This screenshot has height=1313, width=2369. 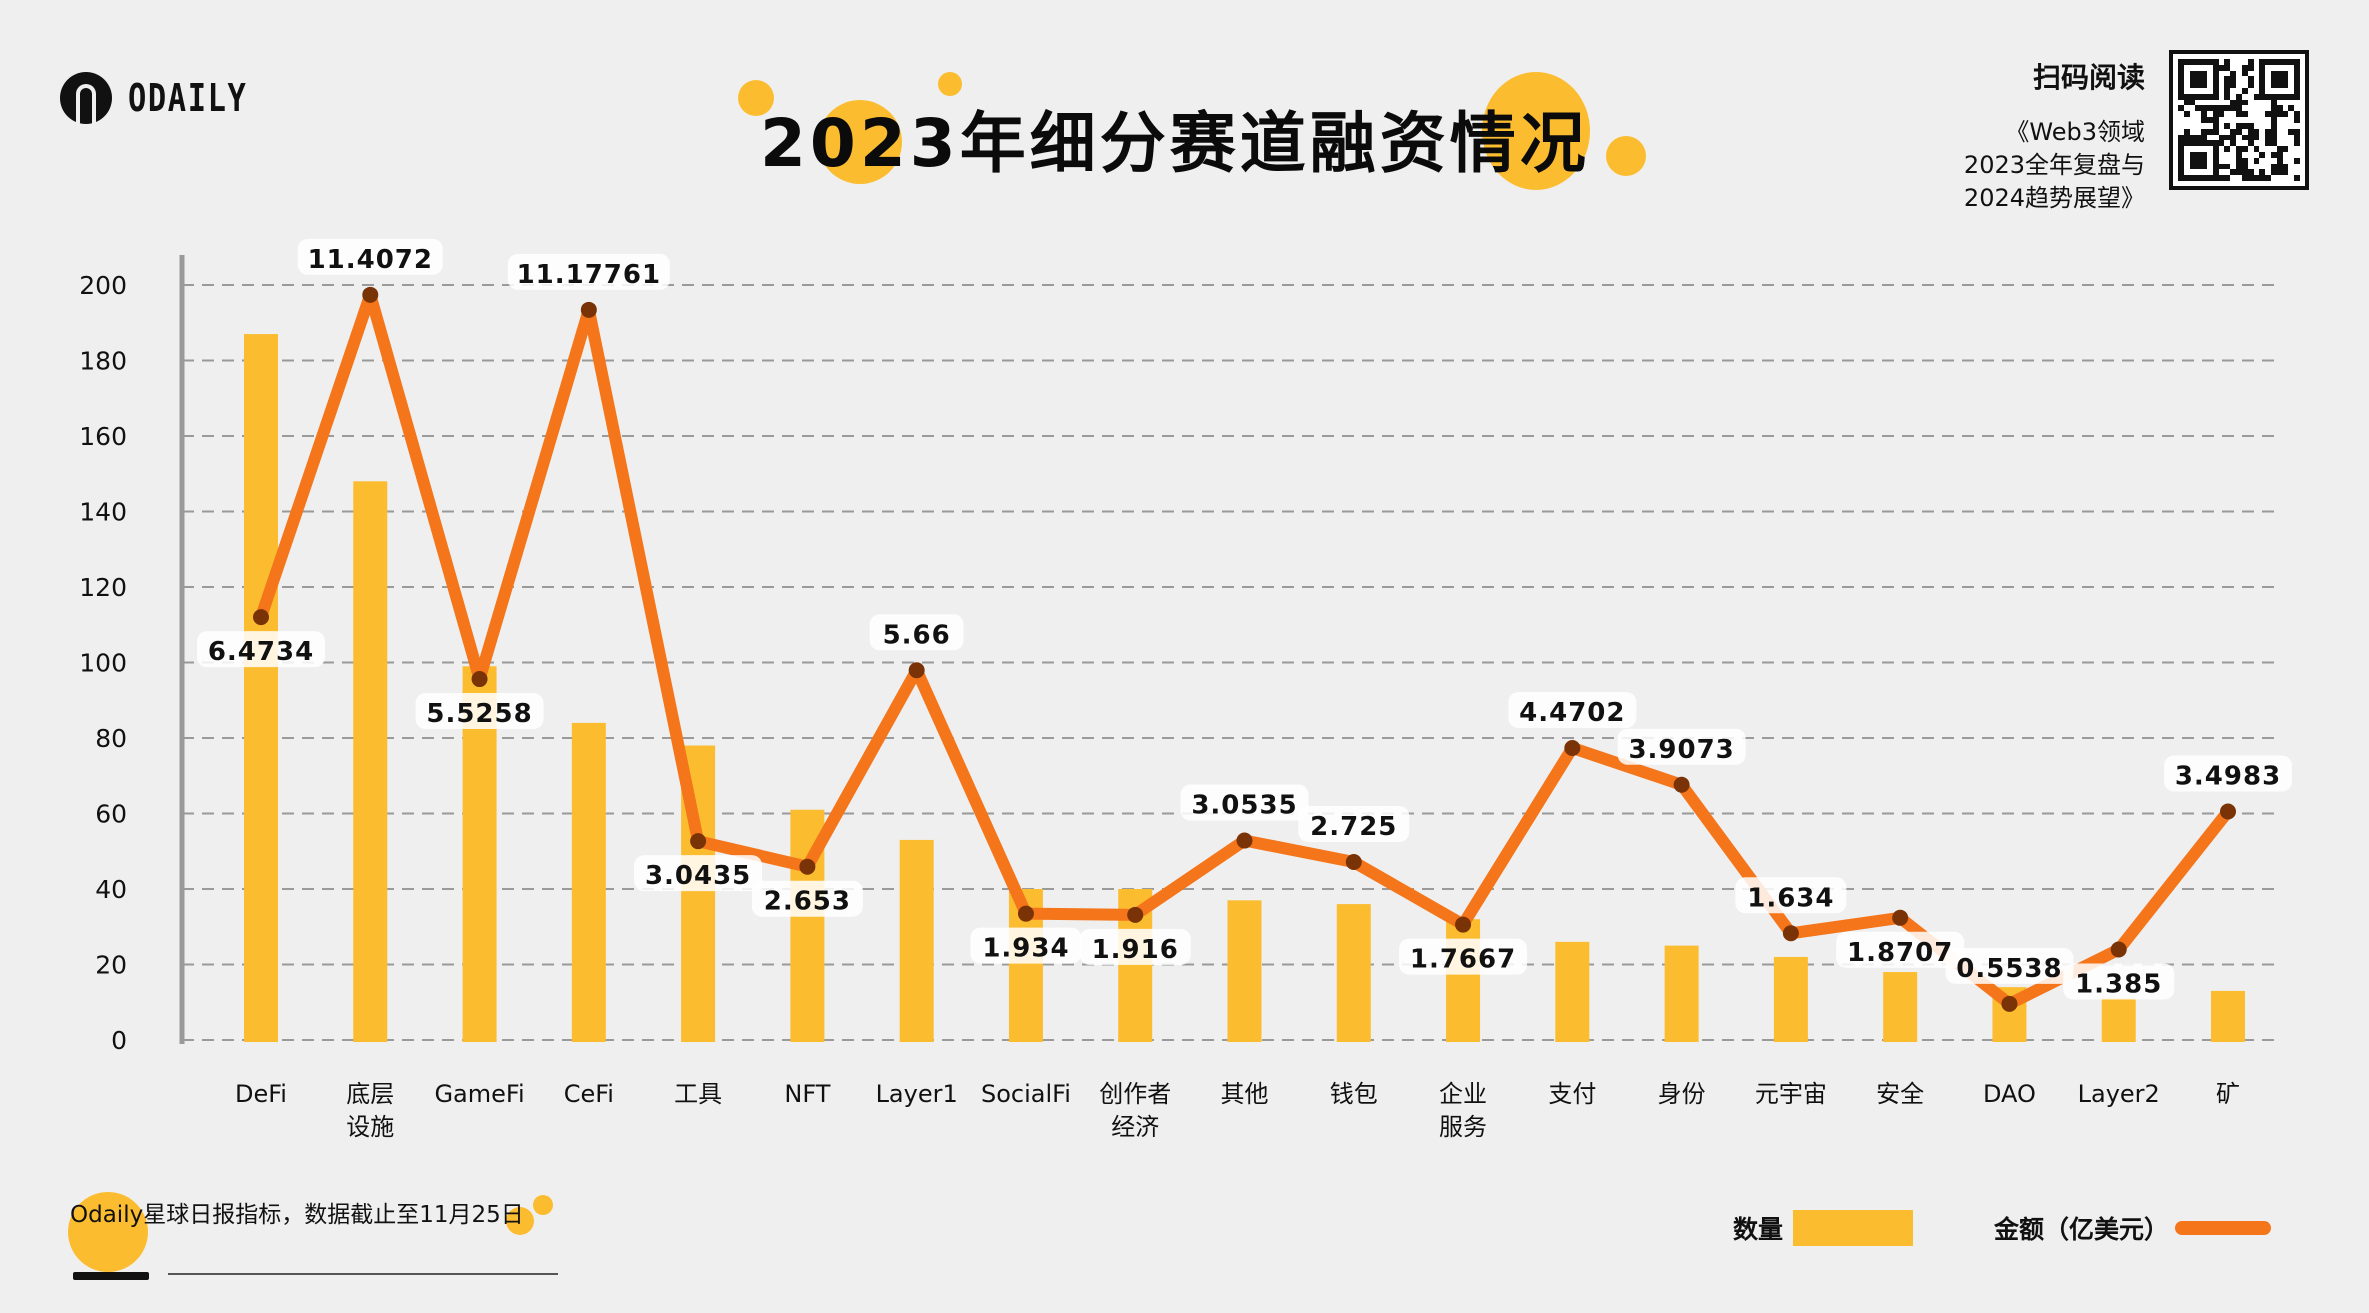 What do you see at coordinates (111, 738) in the screenshot?
I see `y-tick-label: 80` at bounding box center [111, 738].